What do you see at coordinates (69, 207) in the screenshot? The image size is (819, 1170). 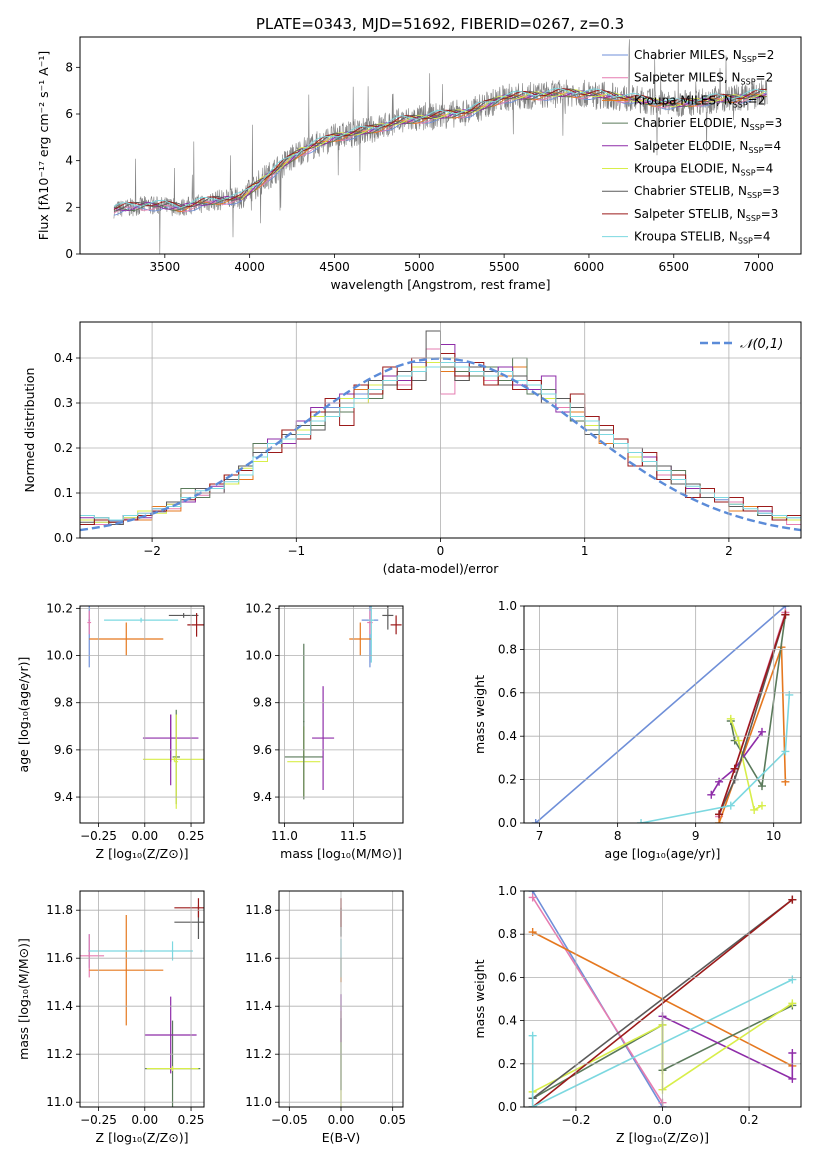 I see `y-tick-label: 2` at bounding box center [69, 207].